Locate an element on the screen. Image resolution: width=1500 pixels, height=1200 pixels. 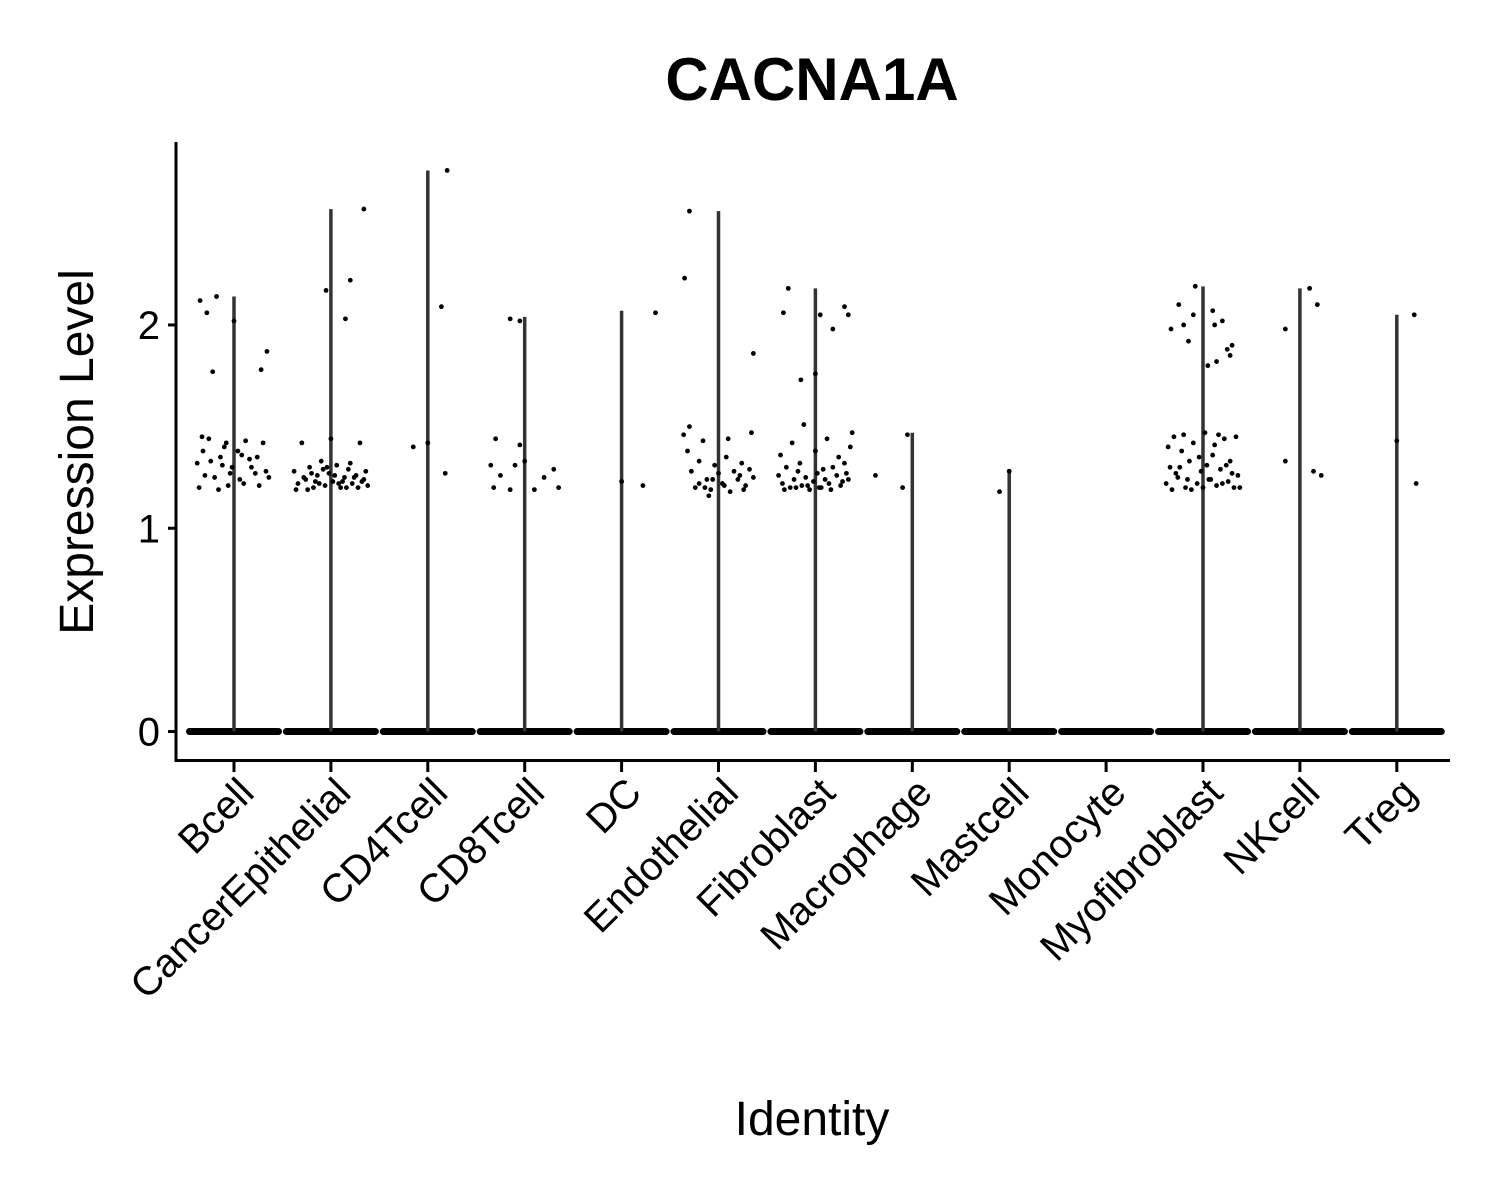
y-tick-label: 1 is located at coordinates (149, 529).